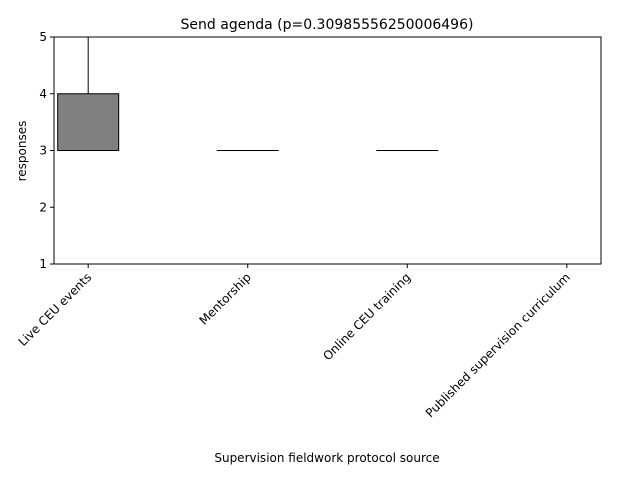  I want to click on iqr-box, so click(88, 122).